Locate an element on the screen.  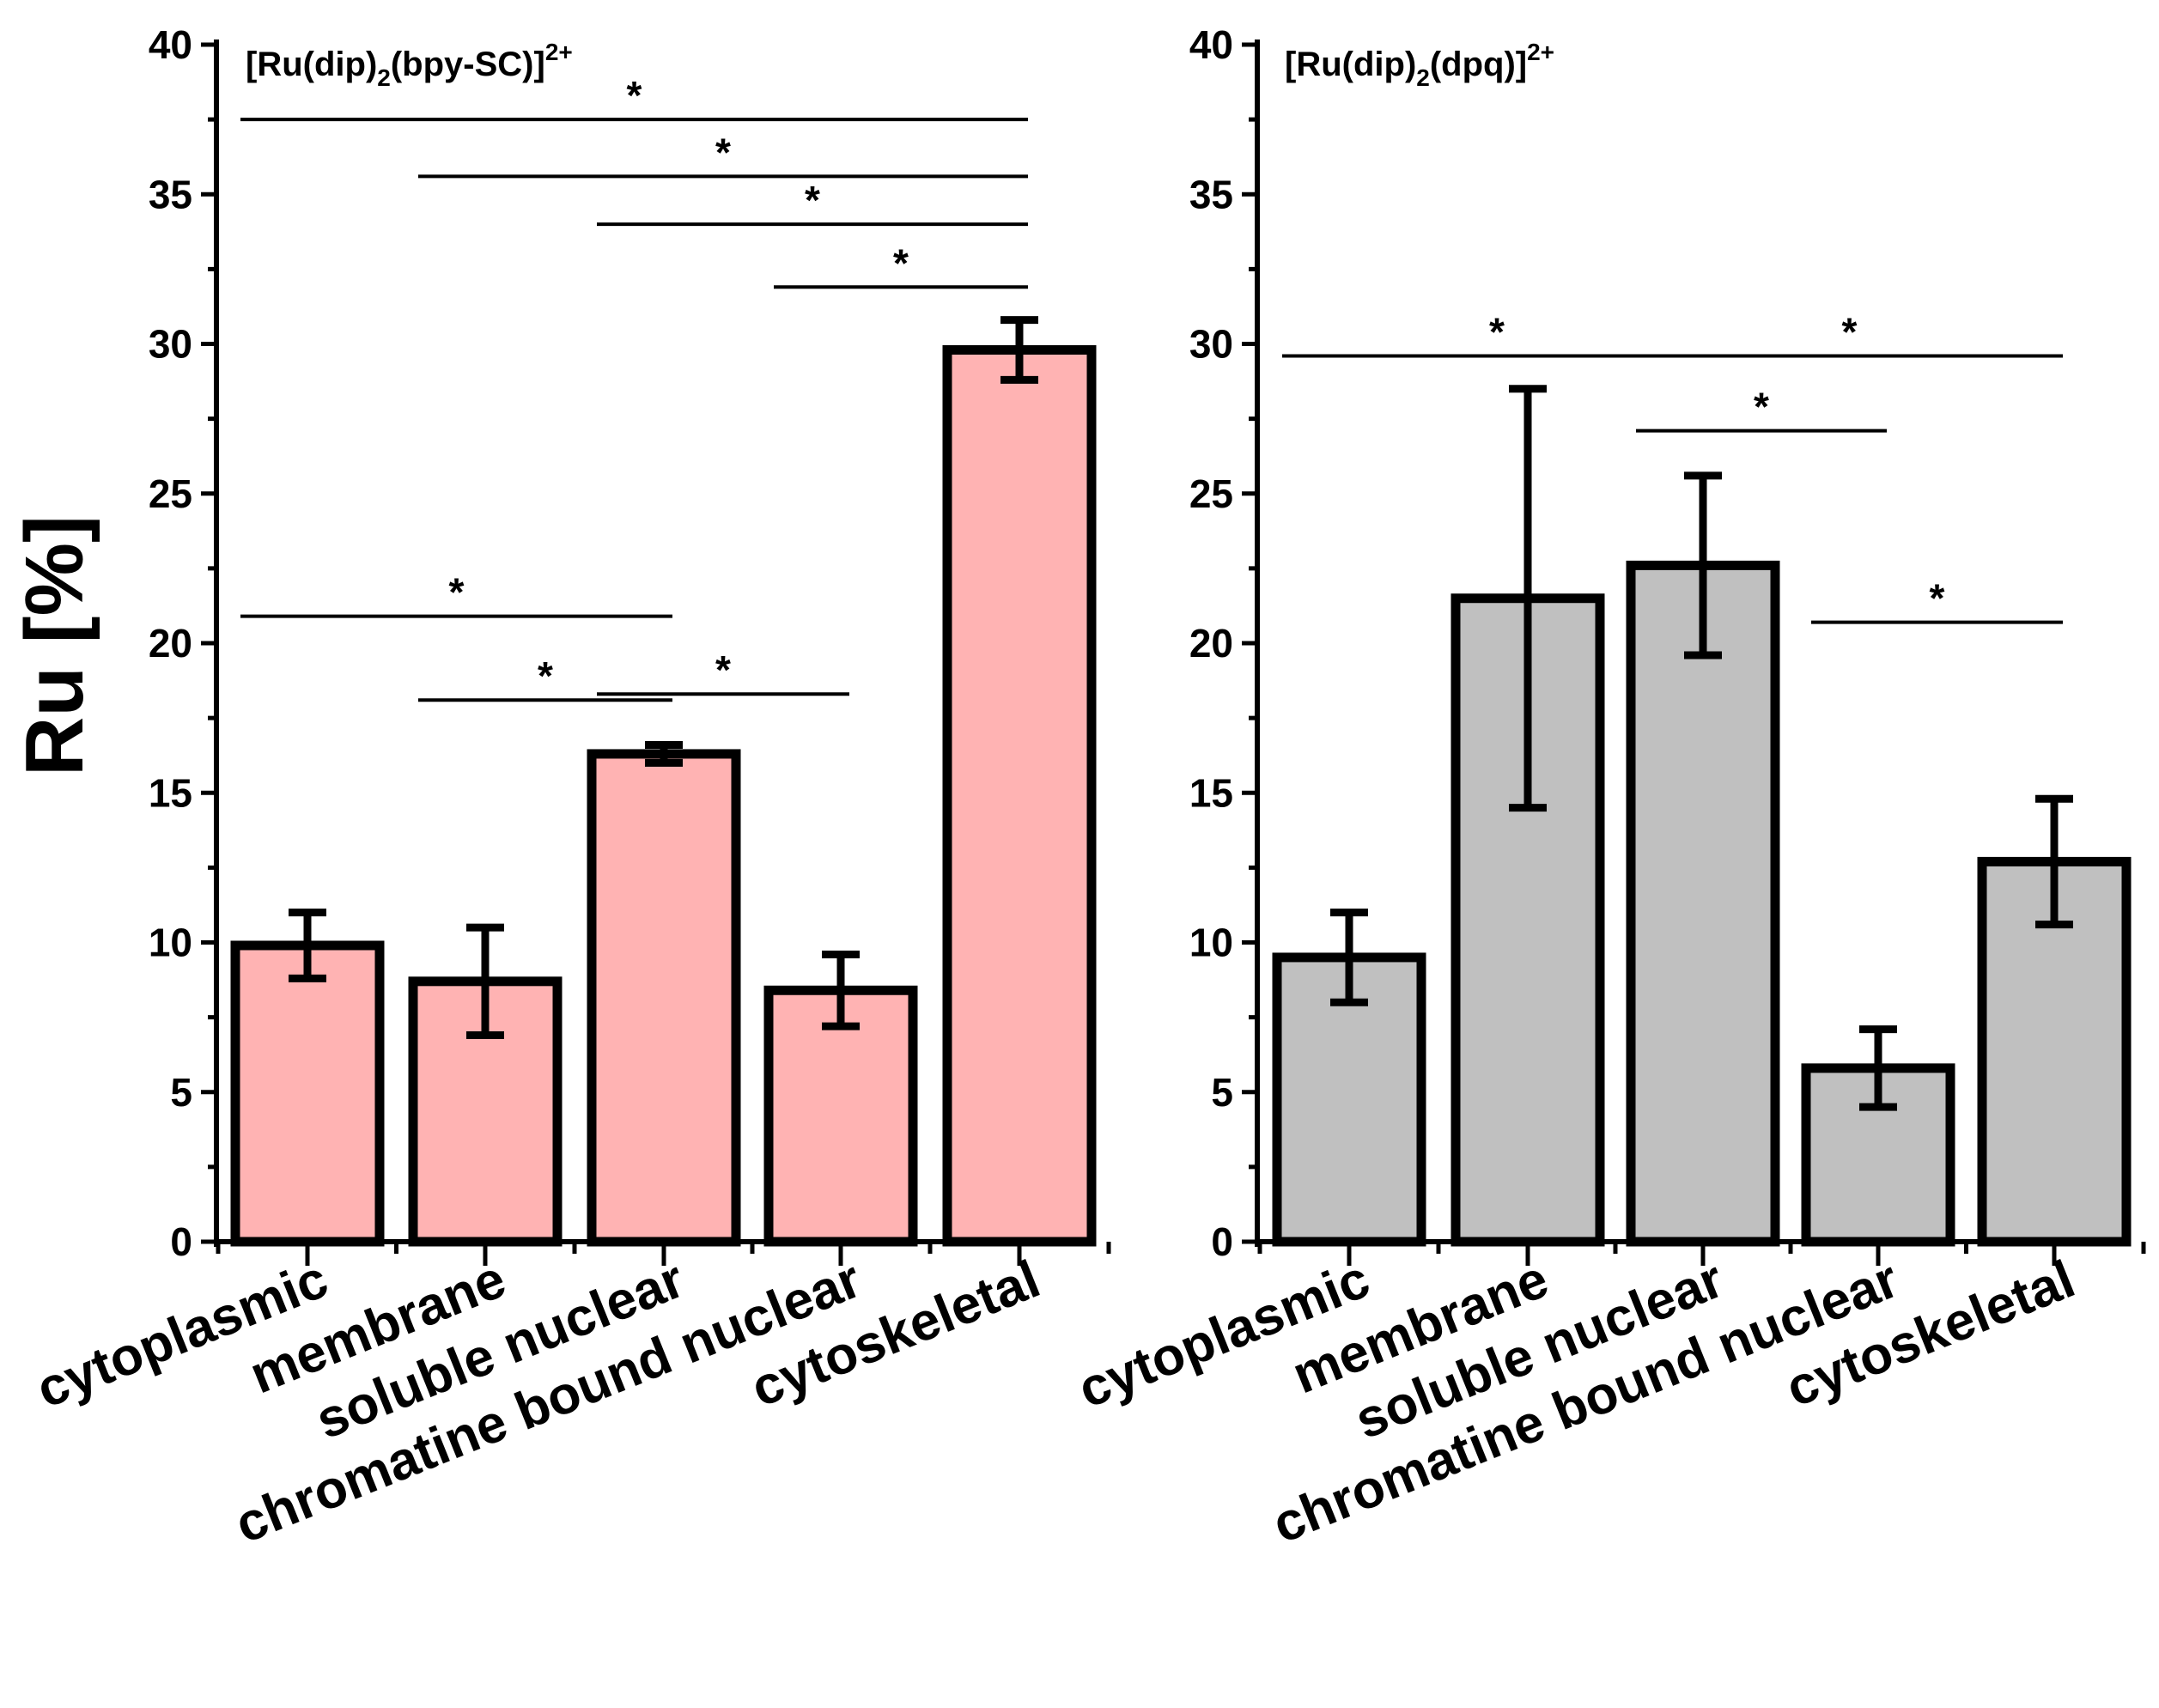
significance-bracket-right-3: * is located at coordinates (1937, 600).